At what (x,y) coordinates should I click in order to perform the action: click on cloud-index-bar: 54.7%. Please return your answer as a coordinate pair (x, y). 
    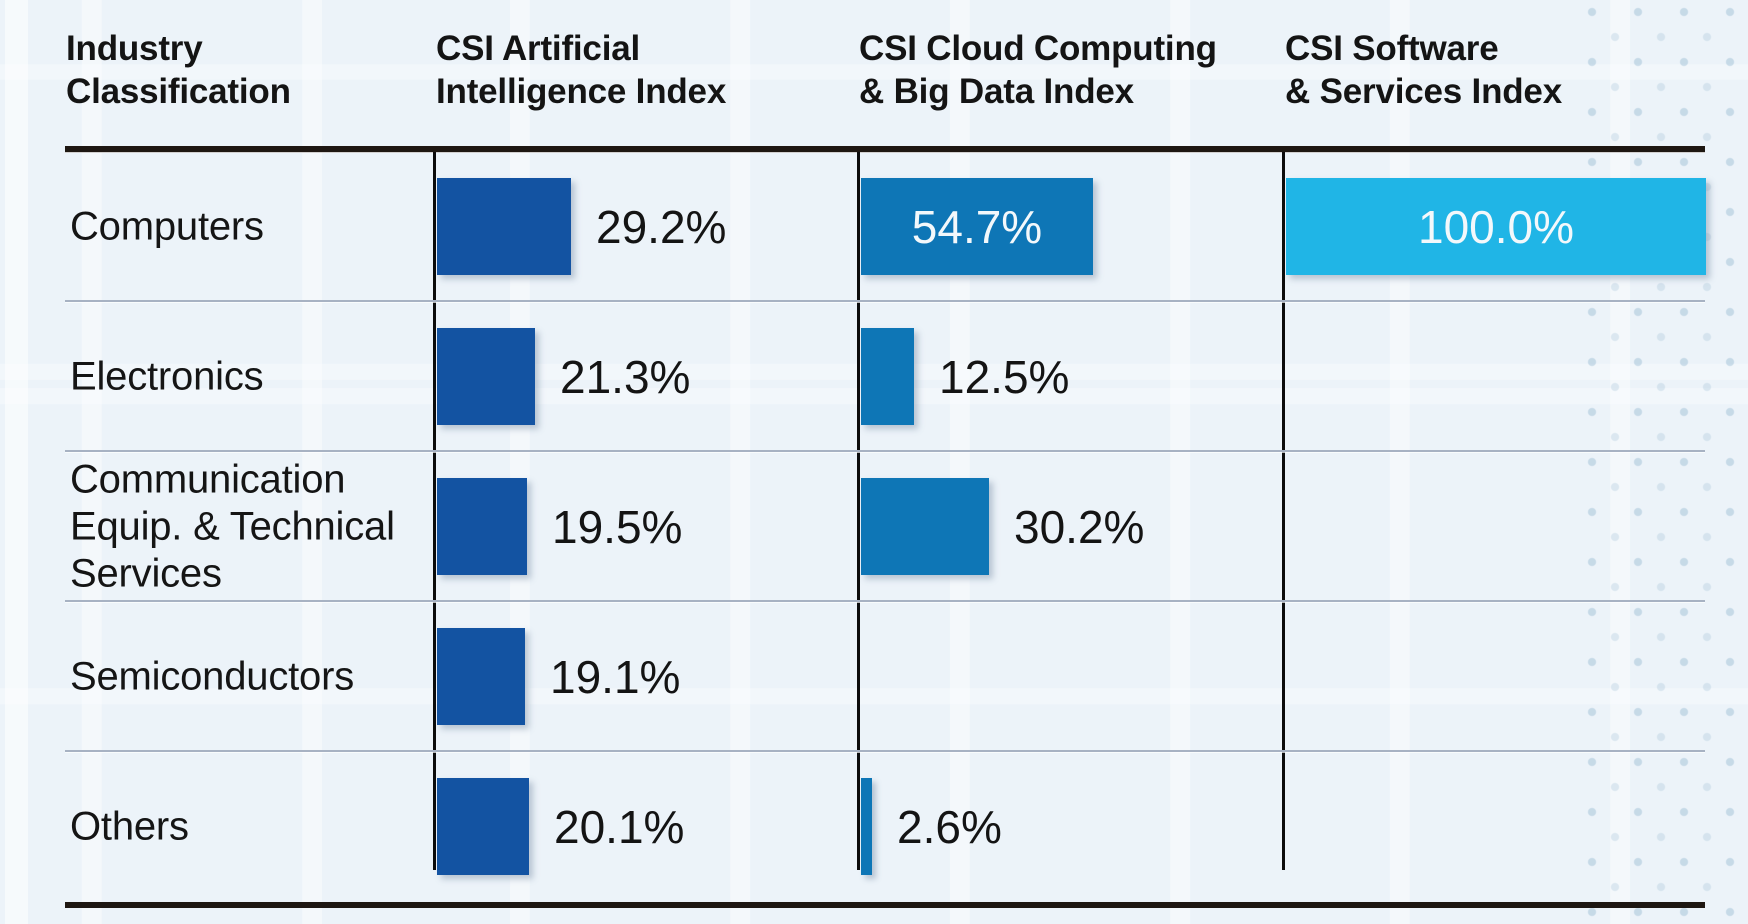
    Looking at the image, I should click on (977, 226).